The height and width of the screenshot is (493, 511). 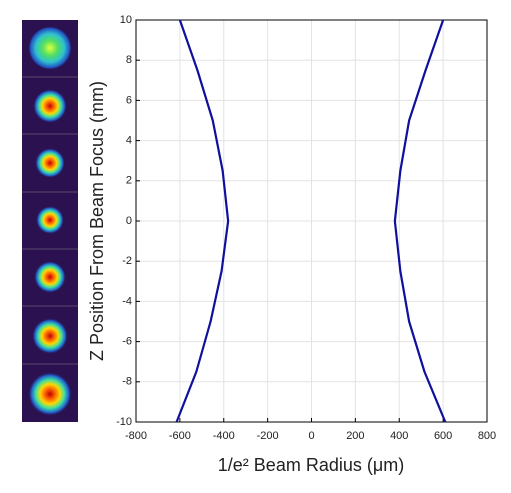 I want to click on x-axis-label: 1/e² Beam Radius (μm), so click(x=311, y=465).